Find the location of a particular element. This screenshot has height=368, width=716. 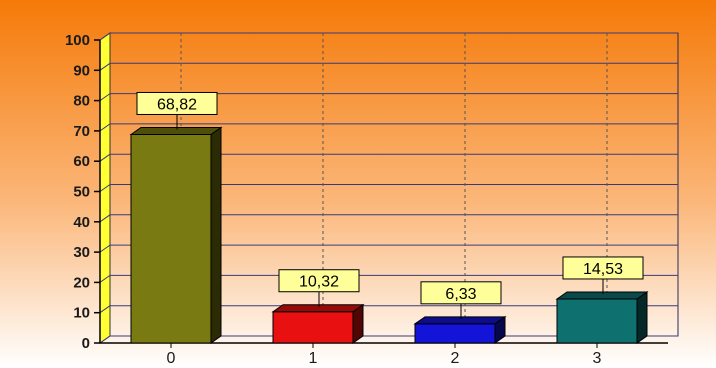

x-tick-label: 1 is located at coordinates (313, 358).